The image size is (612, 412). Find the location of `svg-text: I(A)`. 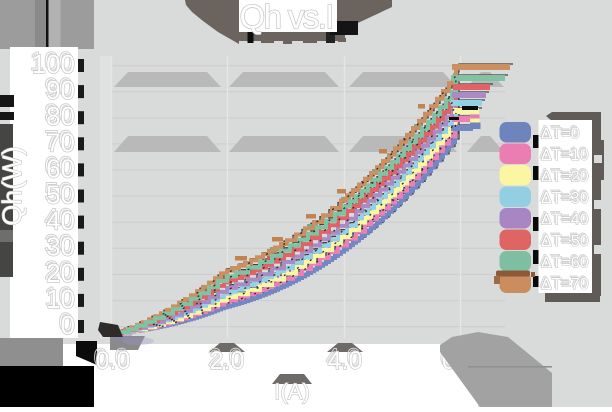

svg-text: I(A) is located at coordinates (291, 391).